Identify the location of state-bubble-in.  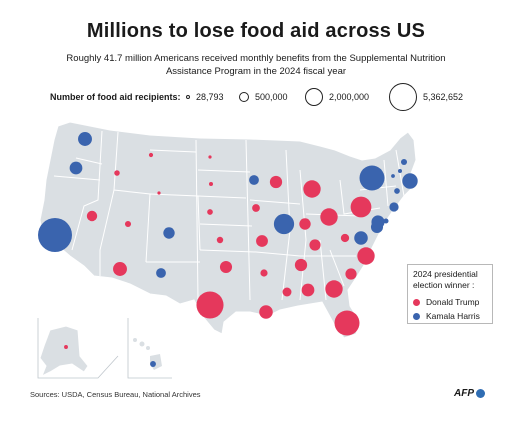
(305, 224).